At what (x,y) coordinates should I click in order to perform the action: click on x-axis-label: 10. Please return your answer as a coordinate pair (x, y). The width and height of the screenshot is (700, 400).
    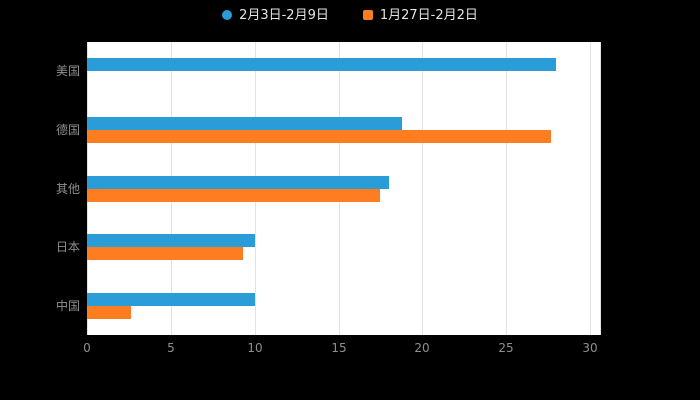
    Looking at the image, I should click on (255, 348).